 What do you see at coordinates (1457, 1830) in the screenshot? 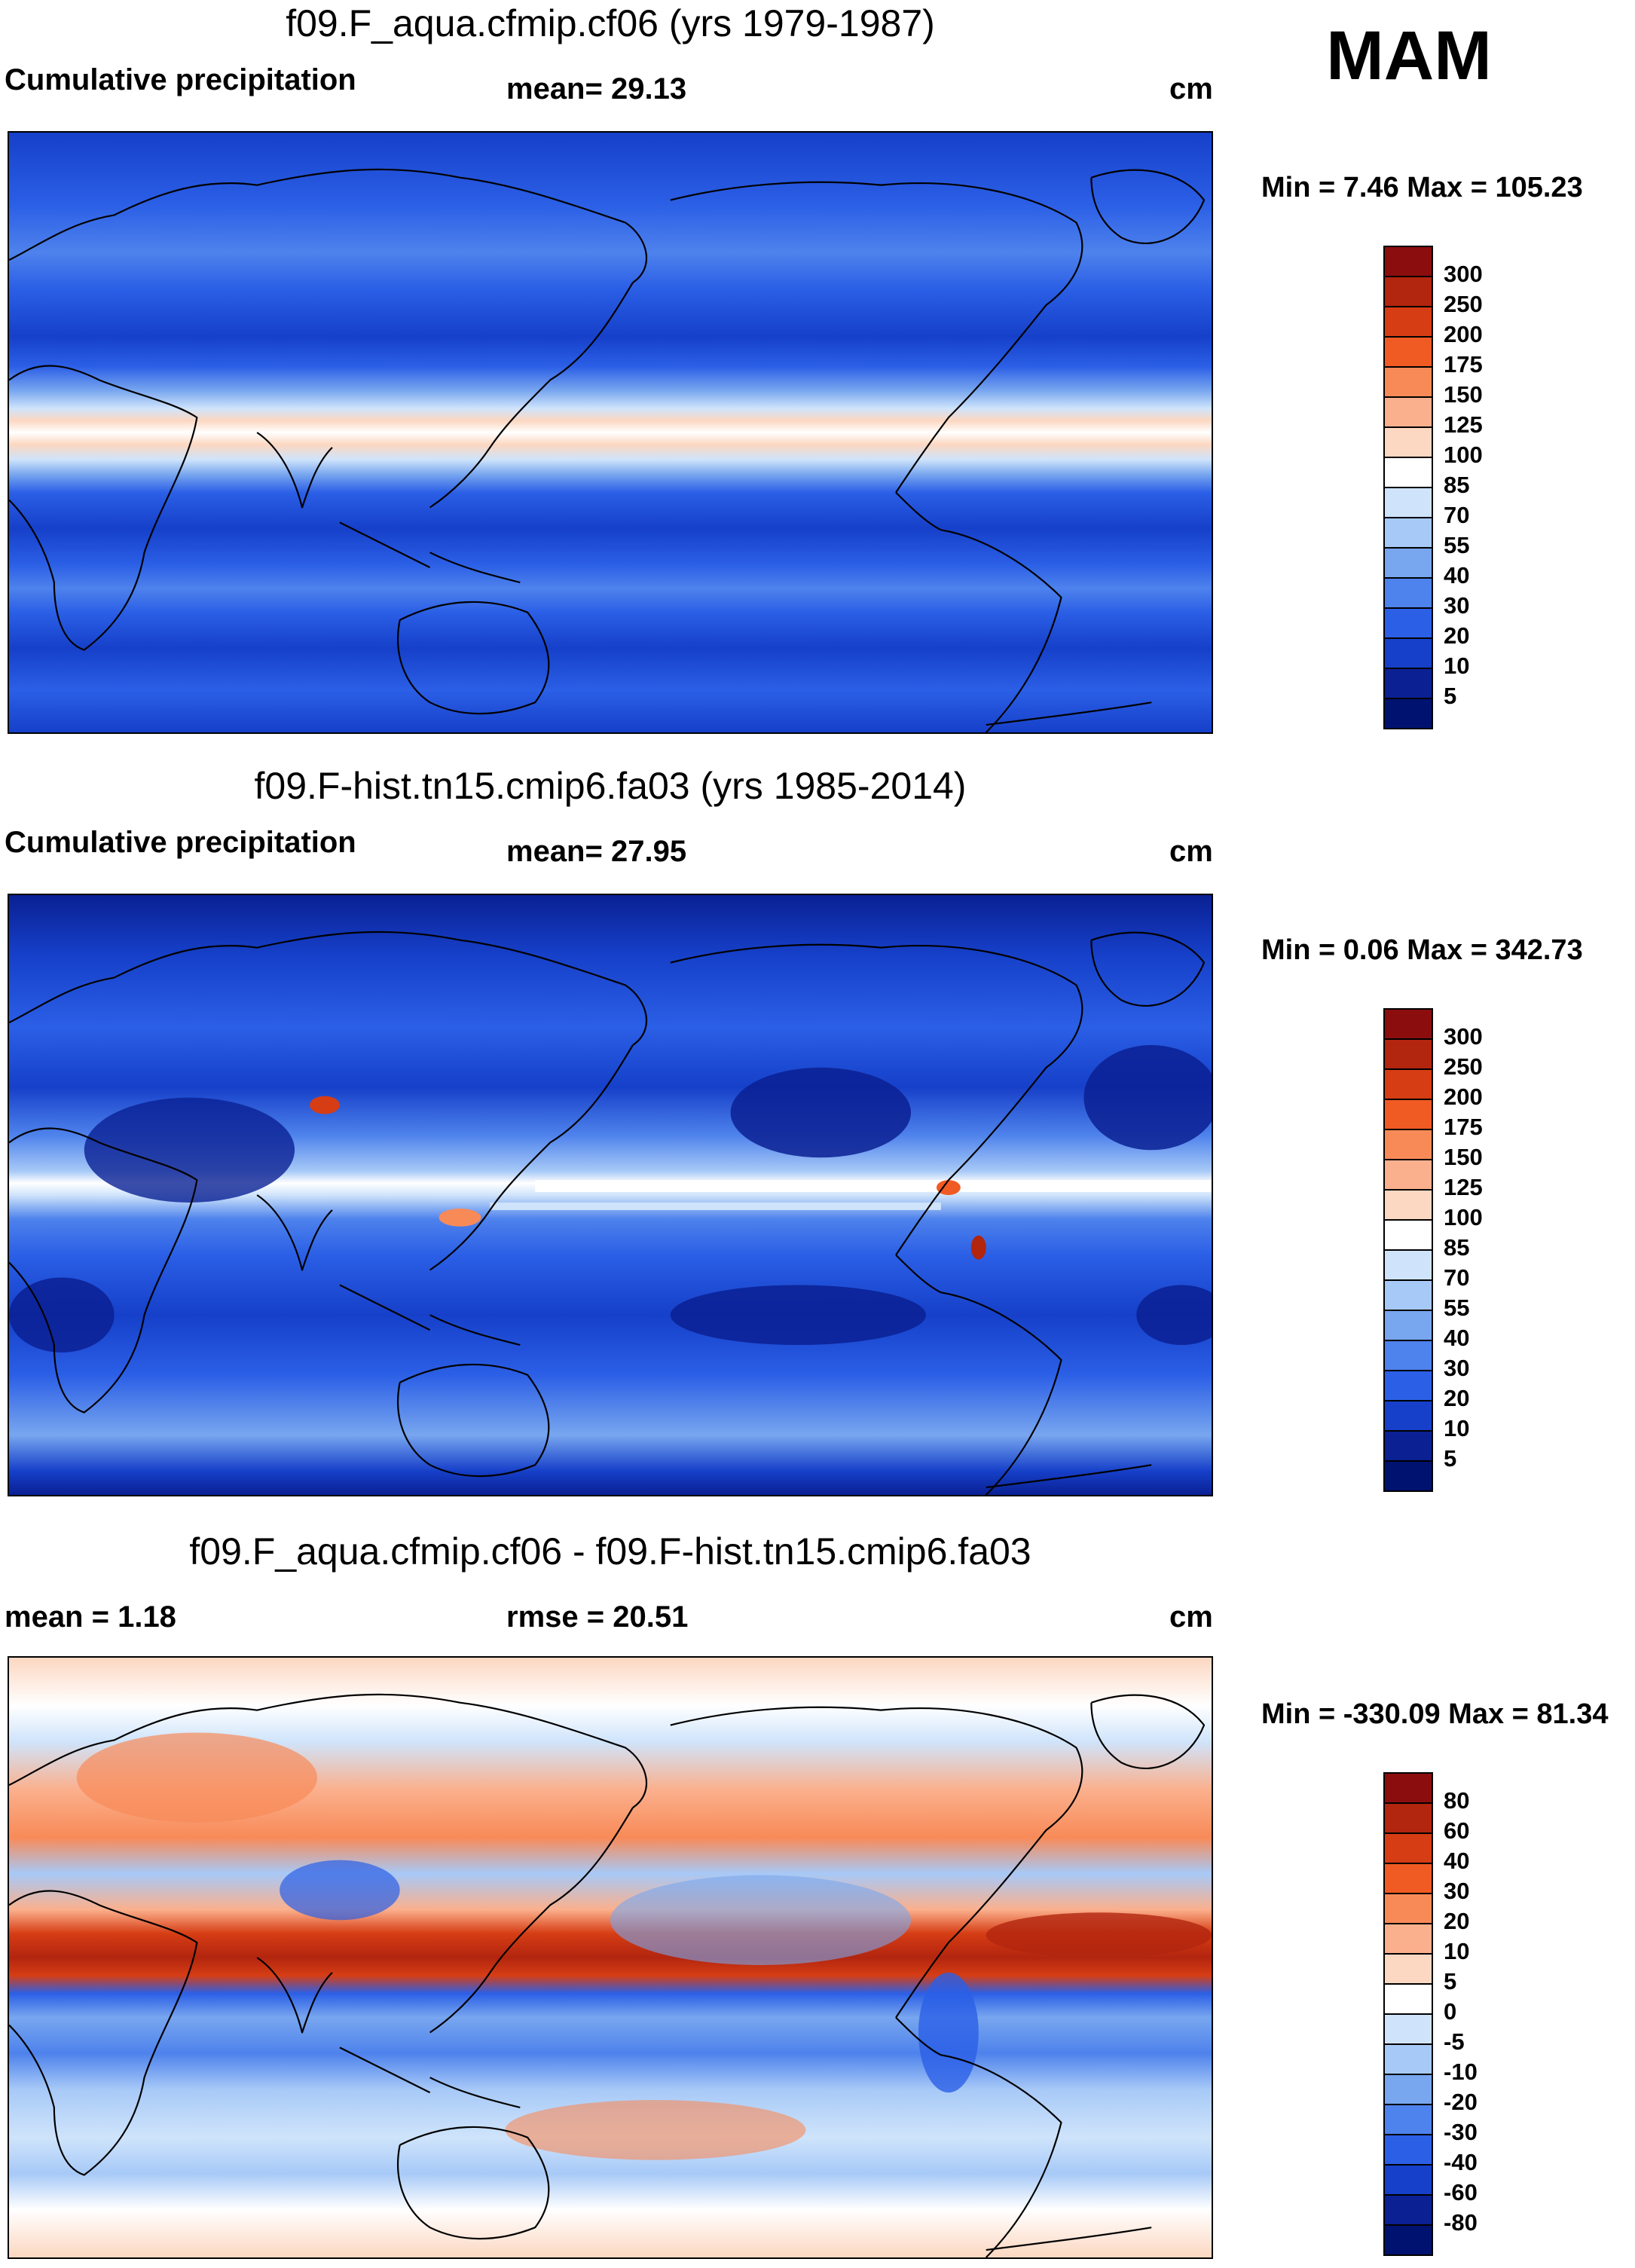
I see `colorbar-label: 60` at bounding box center [1457, 1830].